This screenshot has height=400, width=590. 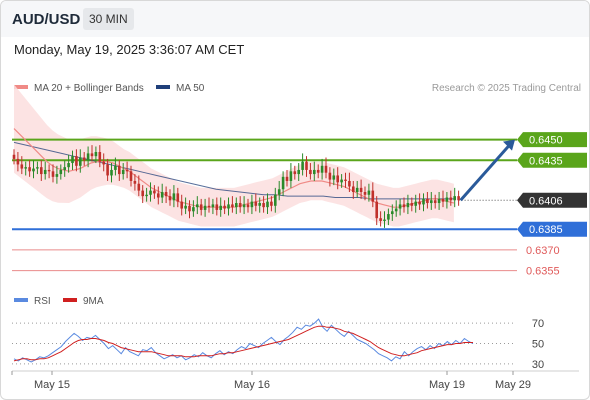 What do you see at coordinates (447, 385) in the screenshot?
I see `x-tick-label: May 19` at bounding box center [447, 385].